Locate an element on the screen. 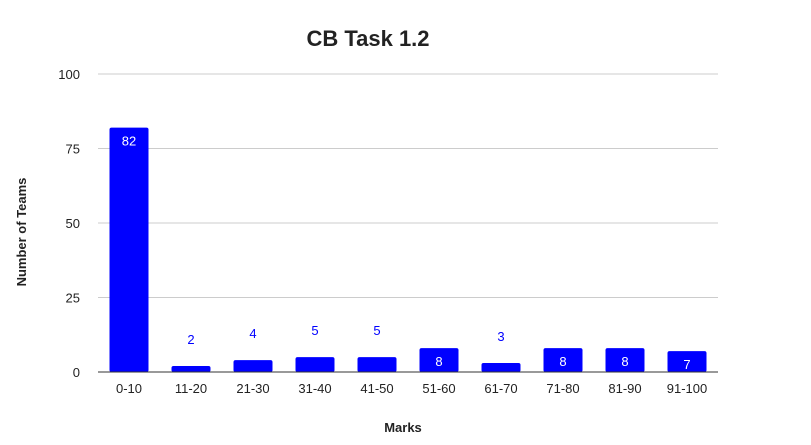 The width and height of the screenshot is (811, 445). y-axis-title: Number of Teams is located at coordinates (21, 232).